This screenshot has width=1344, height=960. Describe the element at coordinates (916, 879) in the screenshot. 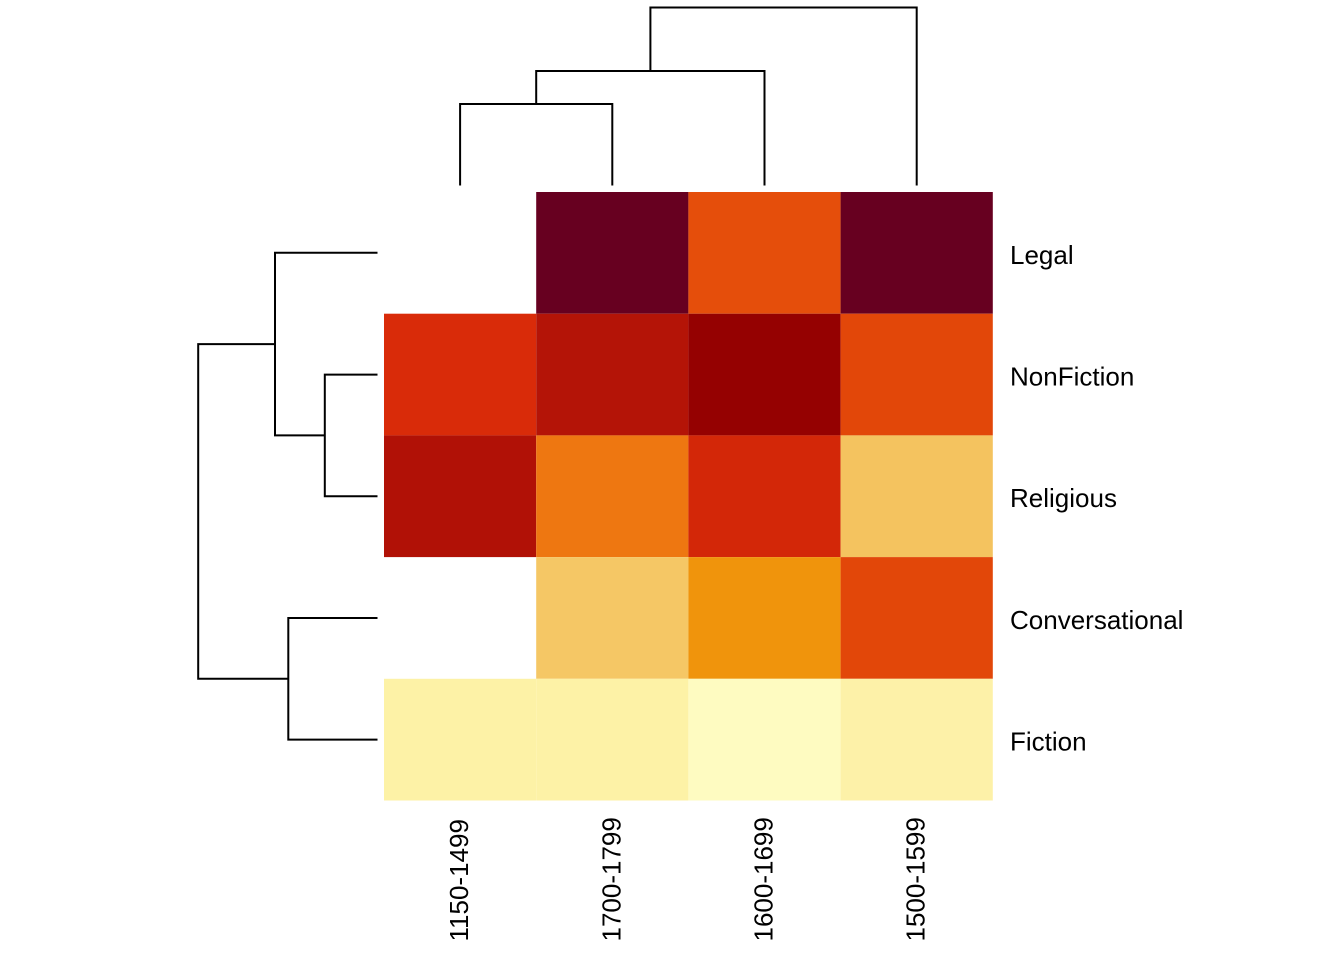

I see `svg-text: 1500-1599` at that location.